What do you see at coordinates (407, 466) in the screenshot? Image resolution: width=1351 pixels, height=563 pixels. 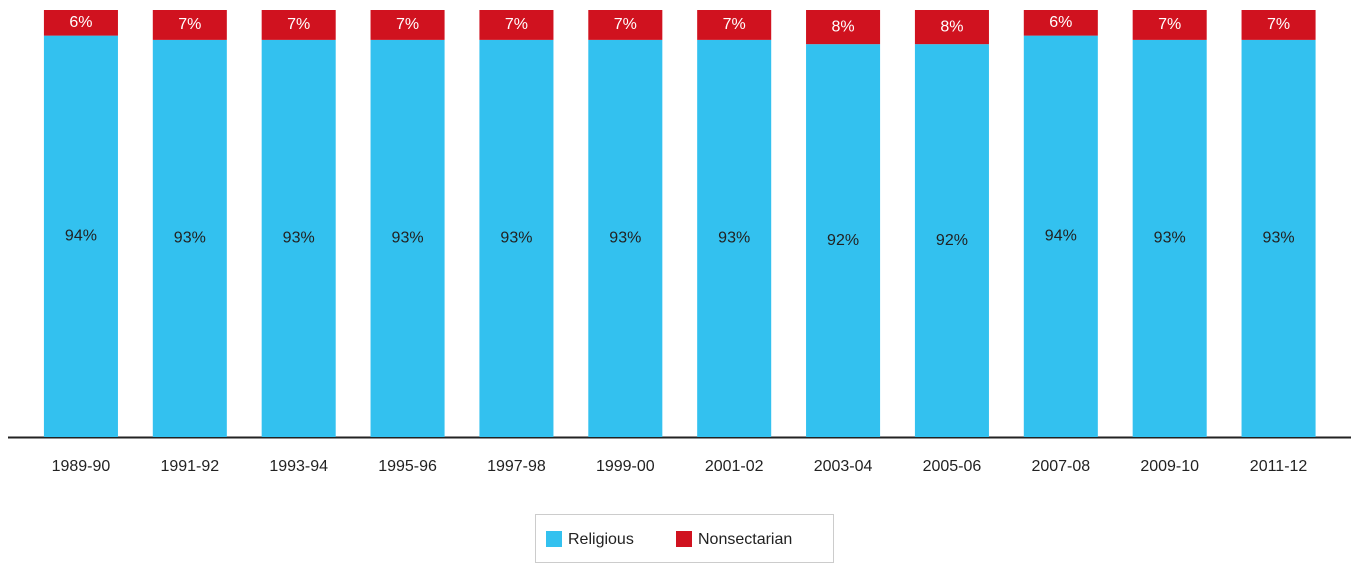 I see `x-tick-label: 1995-96` at bounding box center [407, 466].